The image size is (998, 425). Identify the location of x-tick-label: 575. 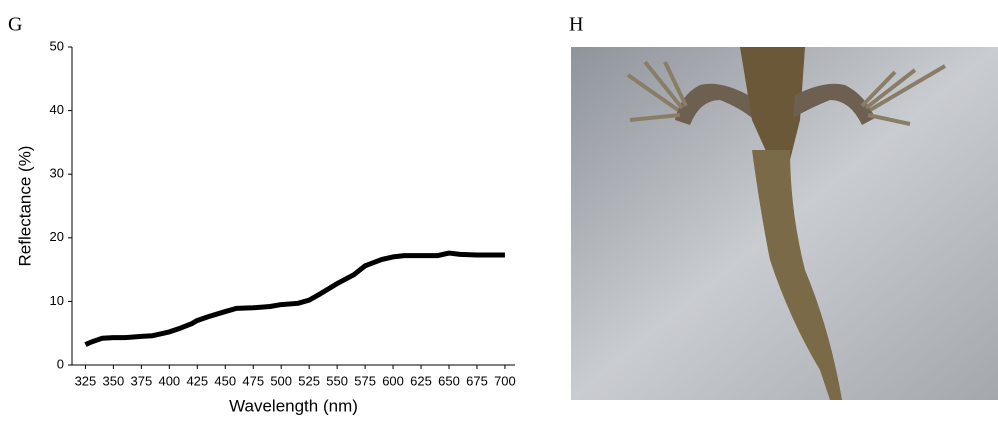
(365, 380).